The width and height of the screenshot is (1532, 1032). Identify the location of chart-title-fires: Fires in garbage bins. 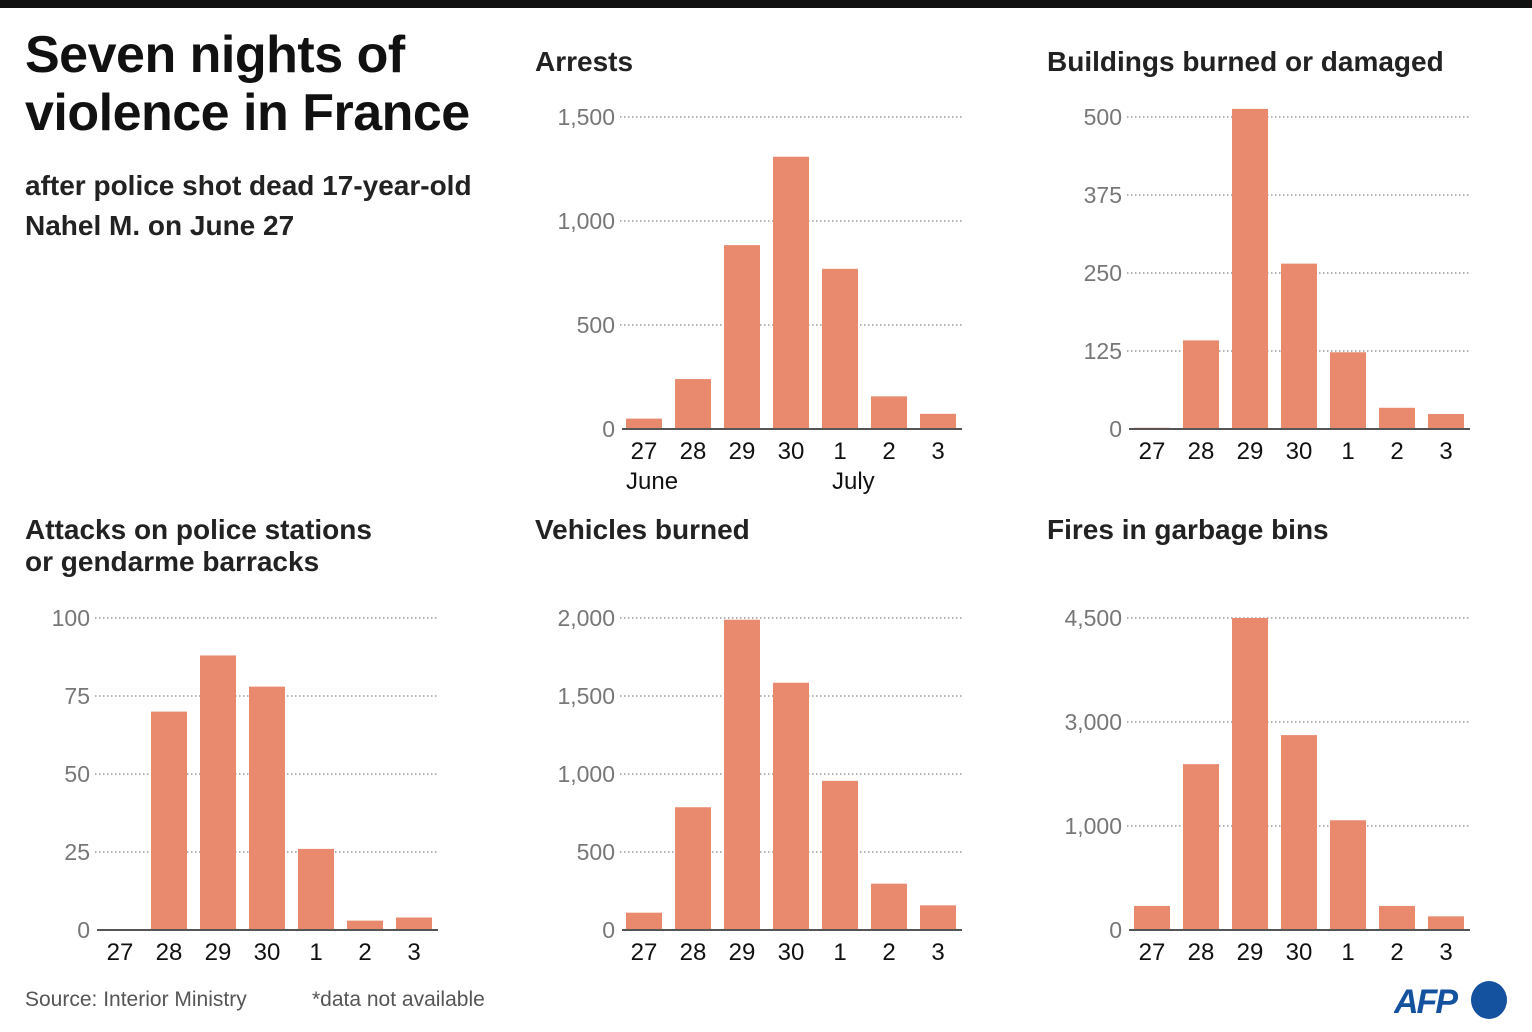
(1188, 529).